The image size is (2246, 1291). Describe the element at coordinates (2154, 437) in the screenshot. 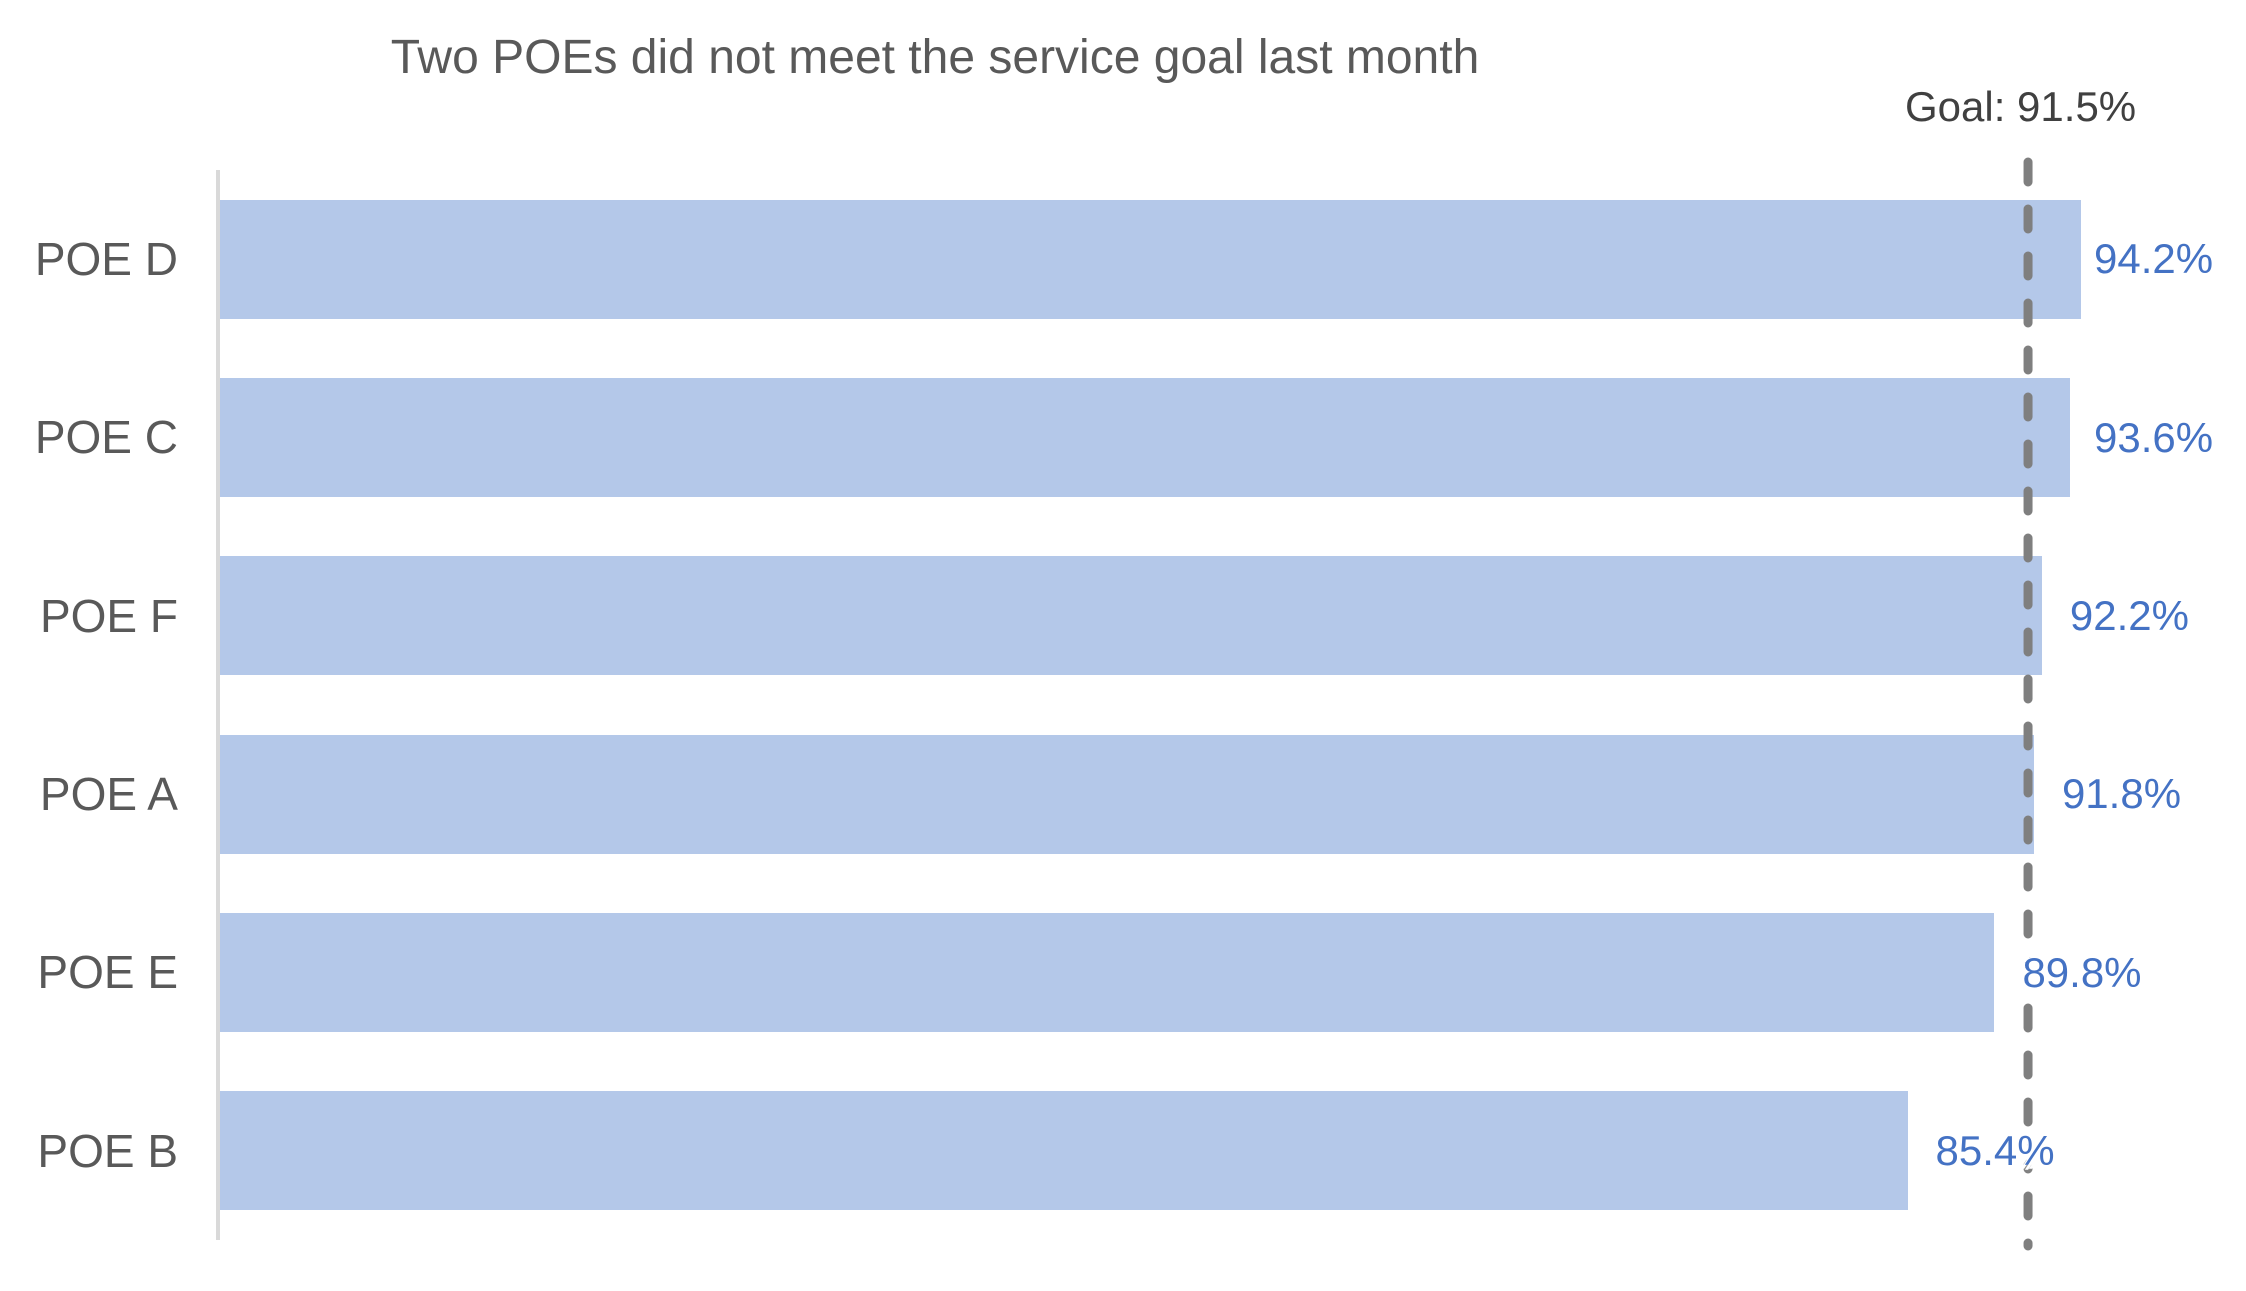

I see `value-label-poe-c: 93.6%` at that location.